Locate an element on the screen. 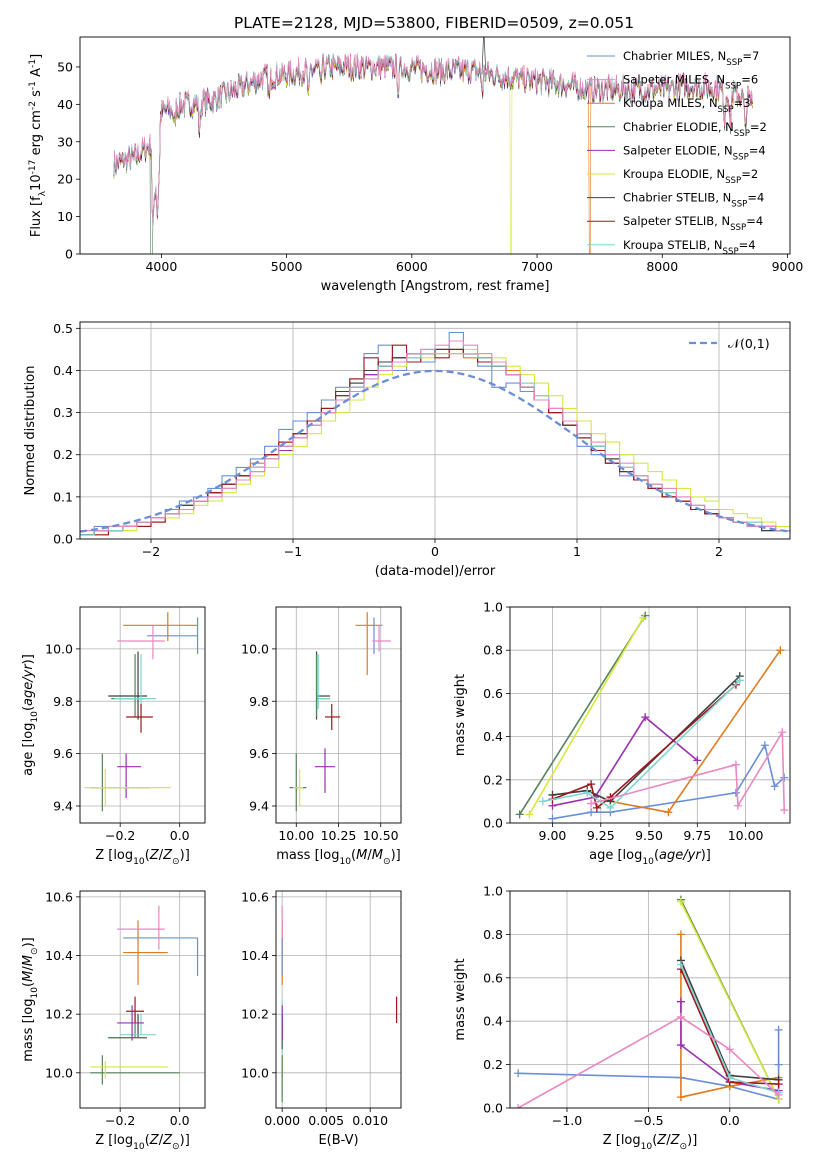 Image resolution: width=819 pixels, height=1170 pixels. x-tick-label: 9.00 is located at coordinates (553, 835).